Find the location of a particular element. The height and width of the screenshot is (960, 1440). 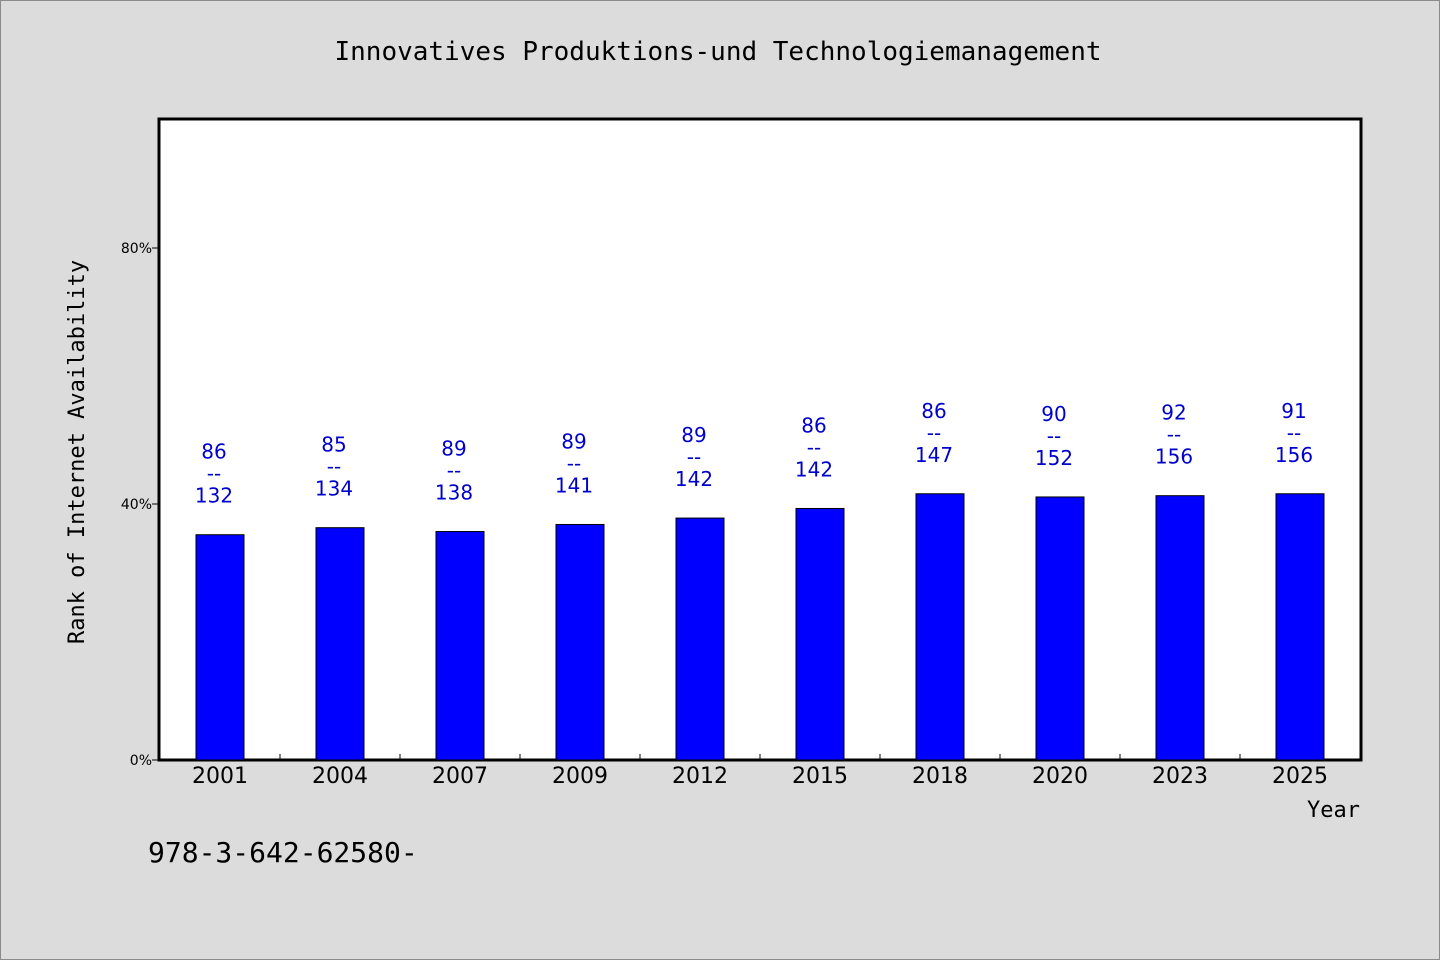

data-label-sep-2004: -- is located at coordinates (334, 467).